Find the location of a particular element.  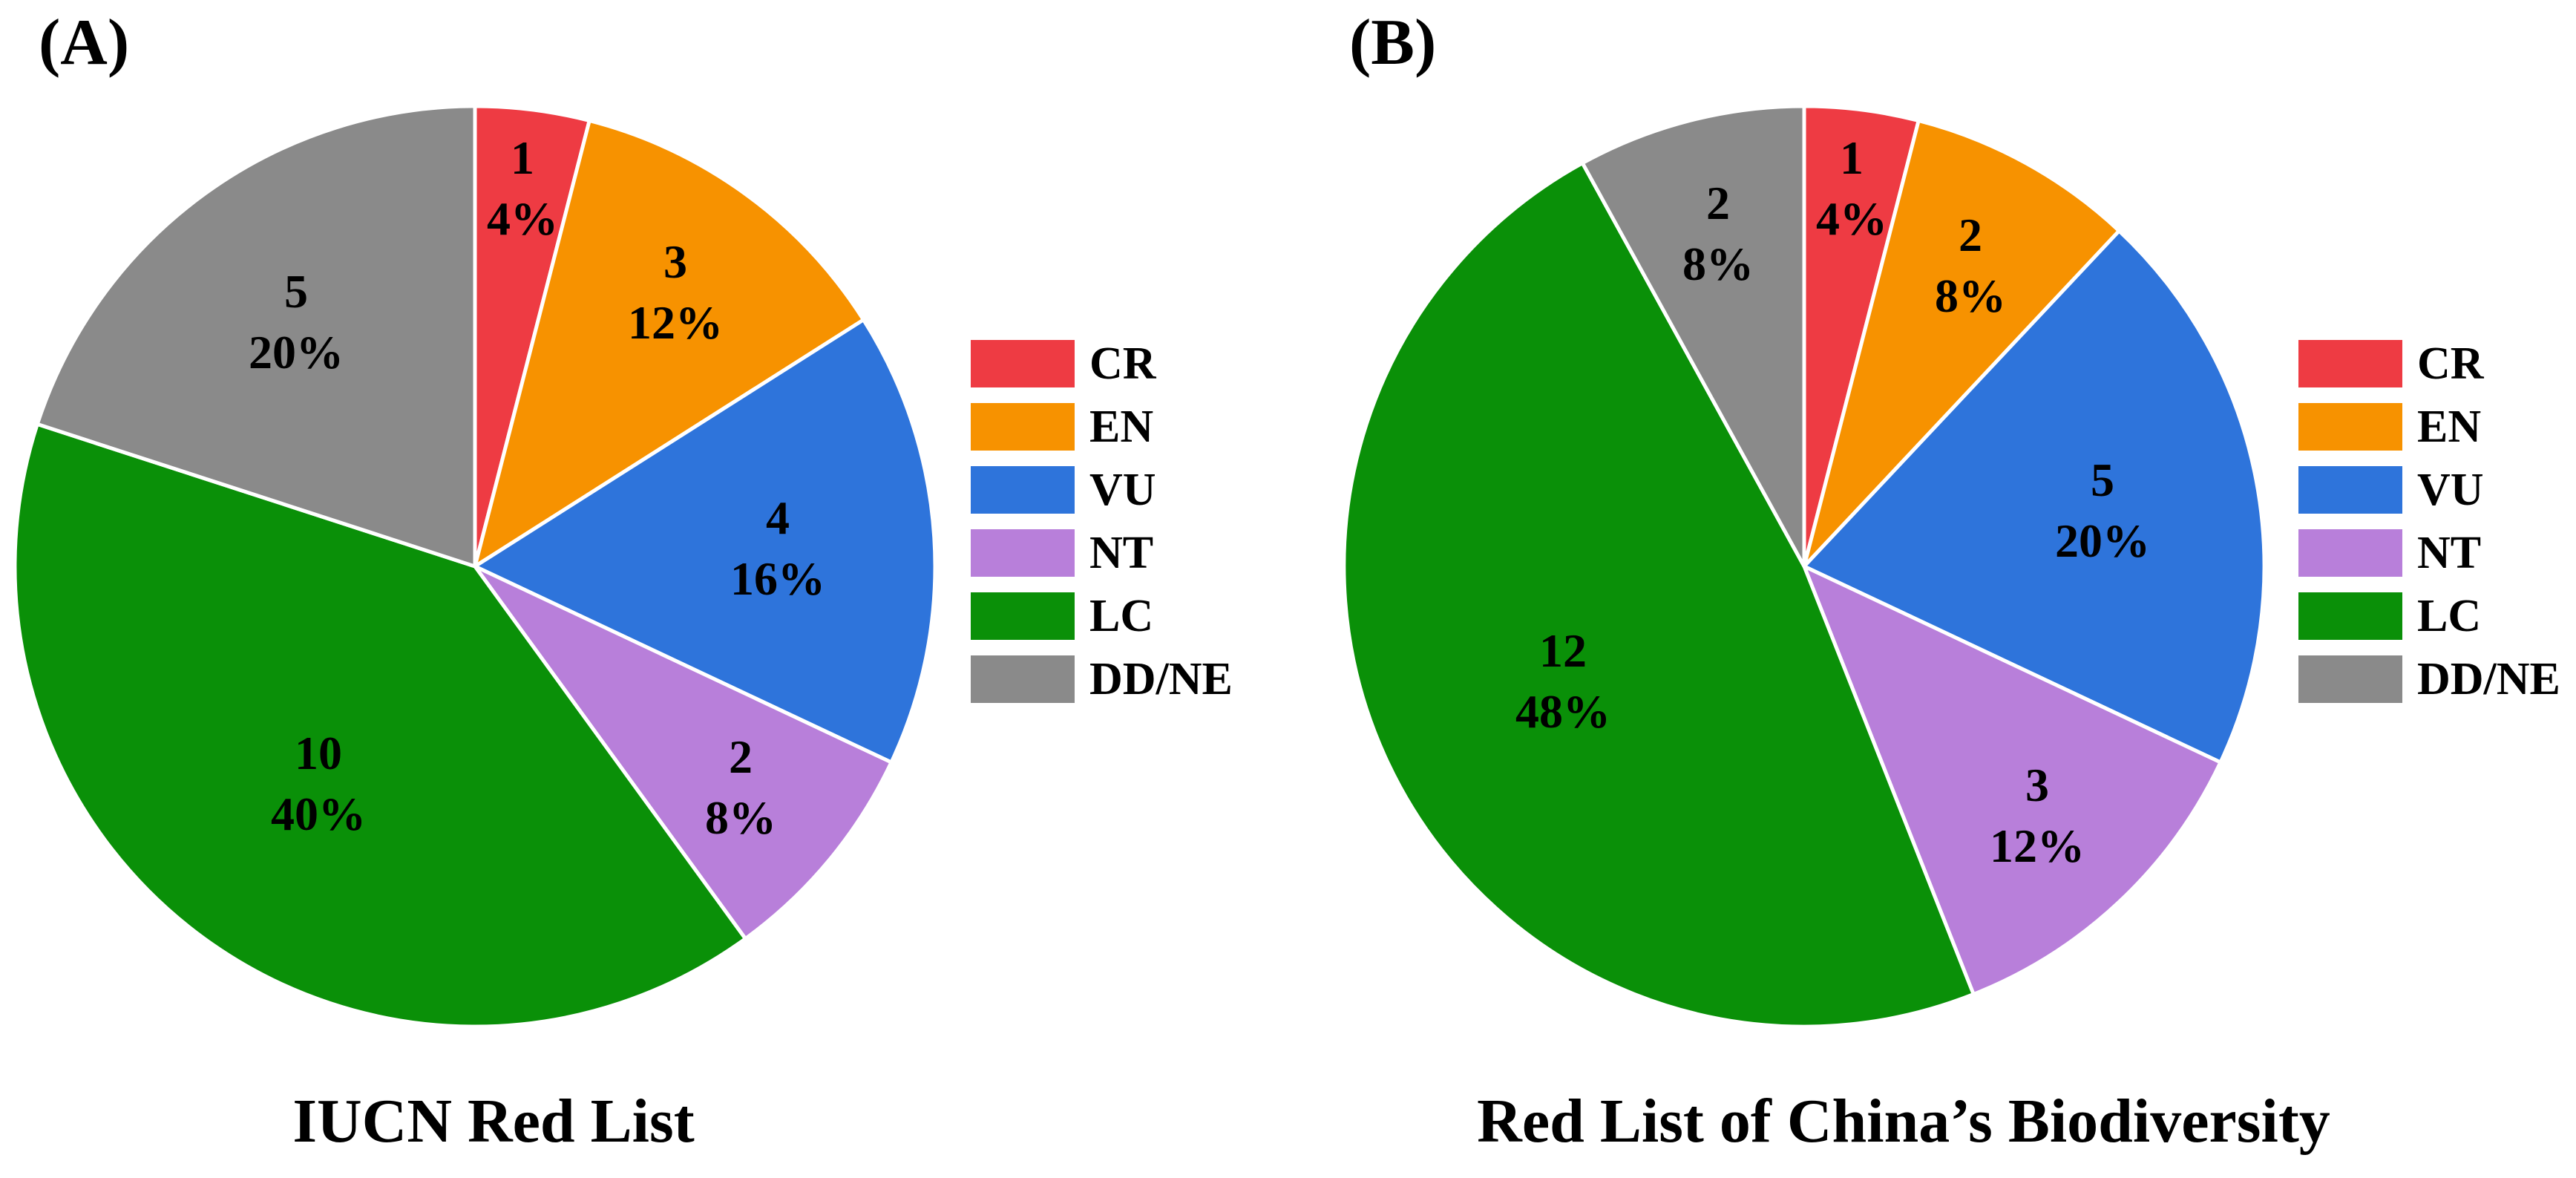

pie-a-label-vu-count: 4 is located at coordinates (778, 517).